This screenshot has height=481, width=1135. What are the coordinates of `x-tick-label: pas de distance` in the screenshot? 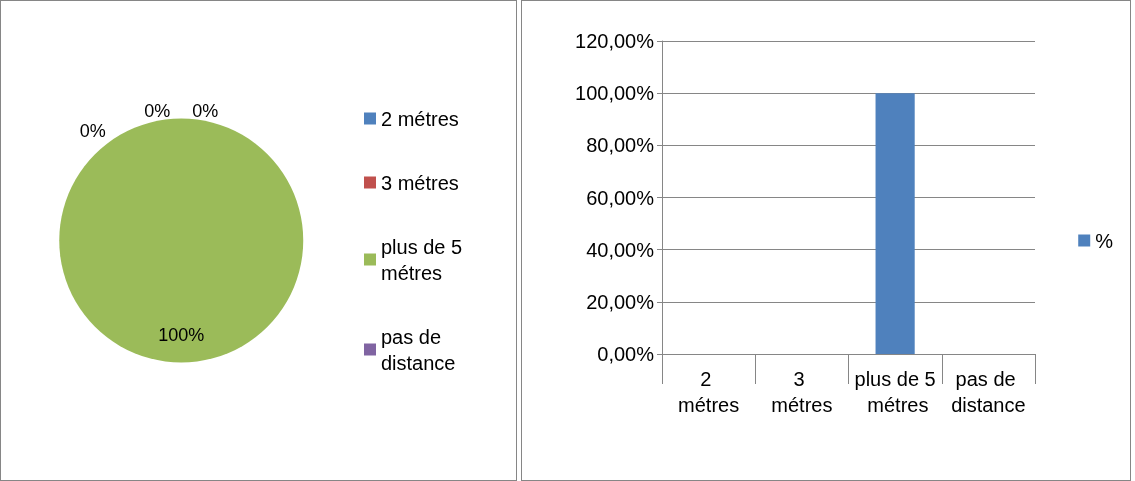 It's located at (988, 392).